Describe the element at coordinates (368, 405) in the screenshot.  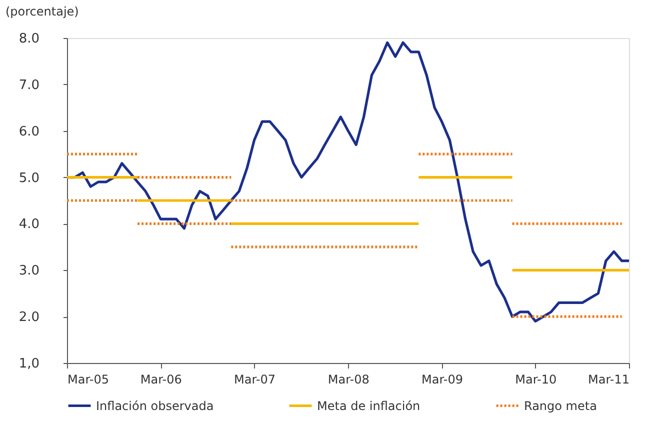
I see `legend-label: Meta de inflación` at that location.